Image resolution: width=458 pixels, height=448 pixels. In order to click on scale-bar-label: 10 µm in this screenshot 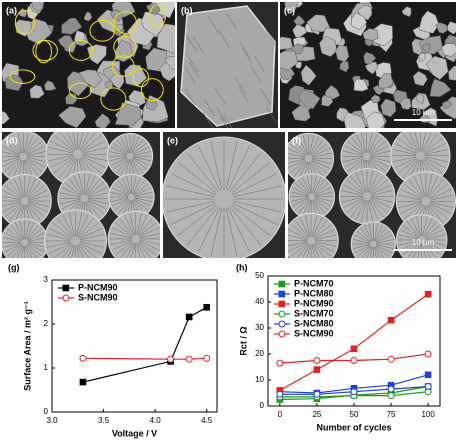, I will do `click(423, 112)`.